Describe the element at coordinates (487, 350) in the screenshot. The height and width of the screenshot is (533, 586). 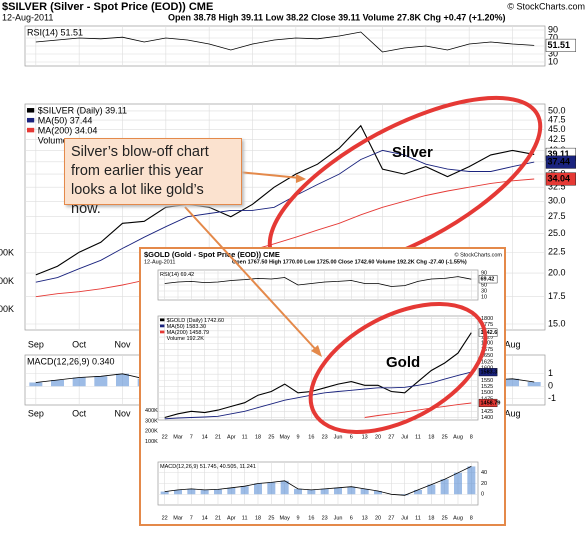
I see `y-tick-label: 1675` at that location.